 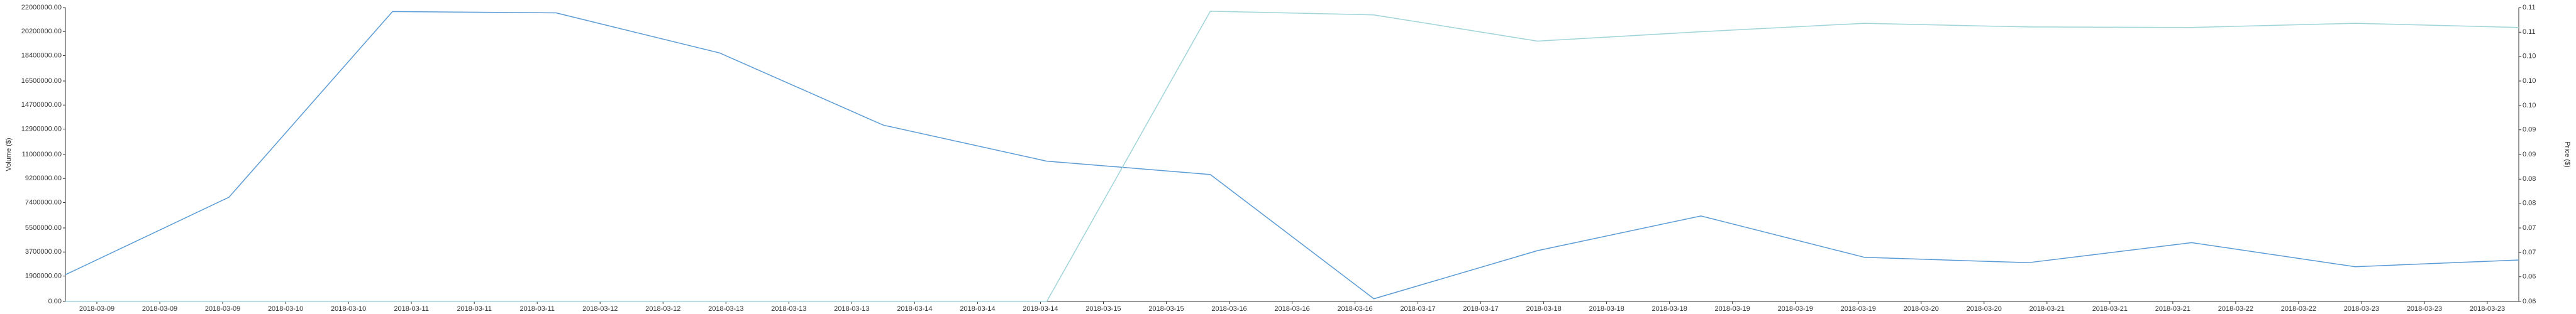 I want to click on y-tick-label: 20200000.00, so click(x=41, y=32).